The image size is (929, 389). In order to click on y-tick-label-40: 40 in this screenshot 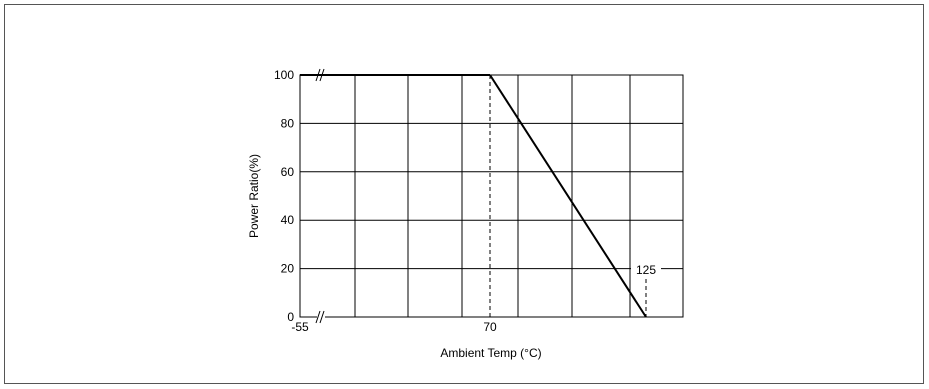, I will do `click(288, 220)`.